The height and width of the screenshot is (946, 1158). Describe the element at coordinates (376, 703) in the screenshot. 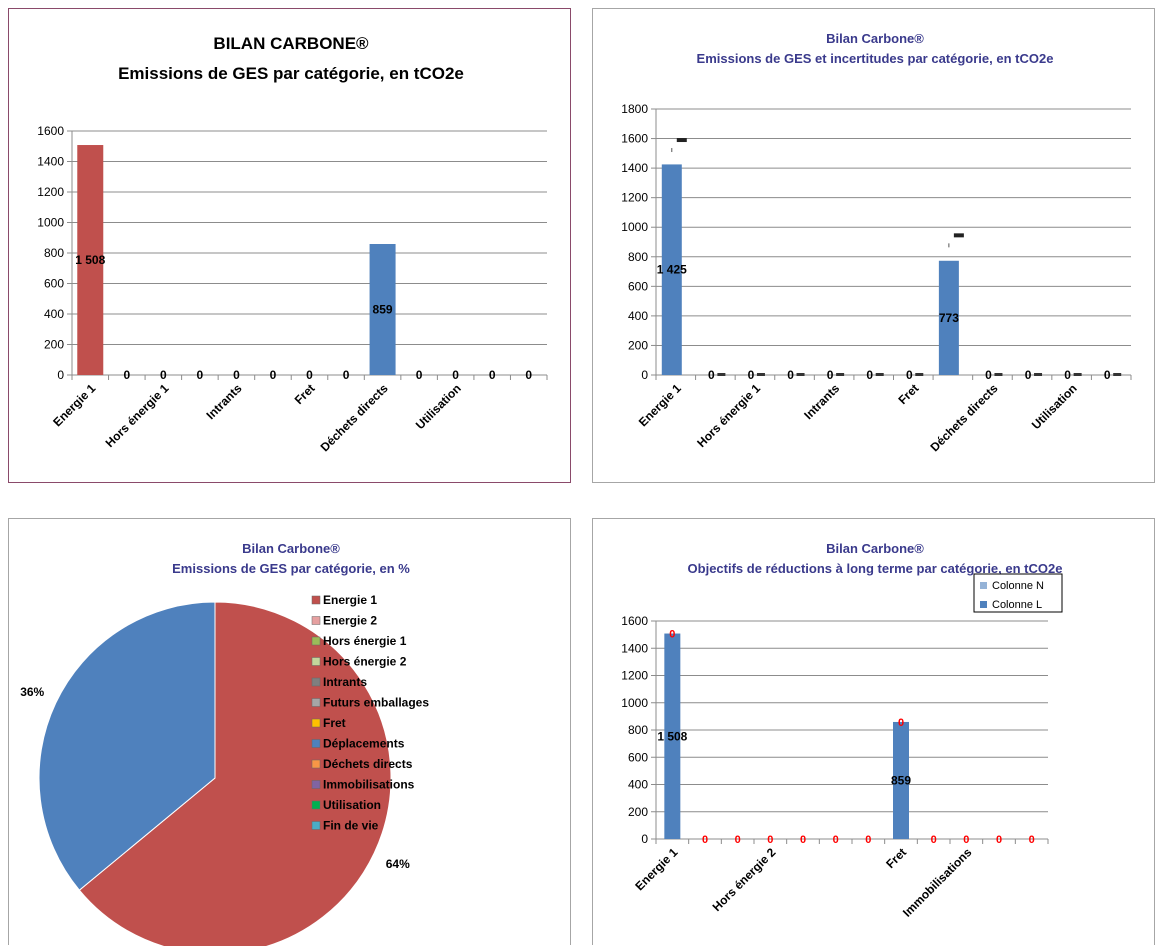

I see `legend-entry: Futurs emballages` at that location.